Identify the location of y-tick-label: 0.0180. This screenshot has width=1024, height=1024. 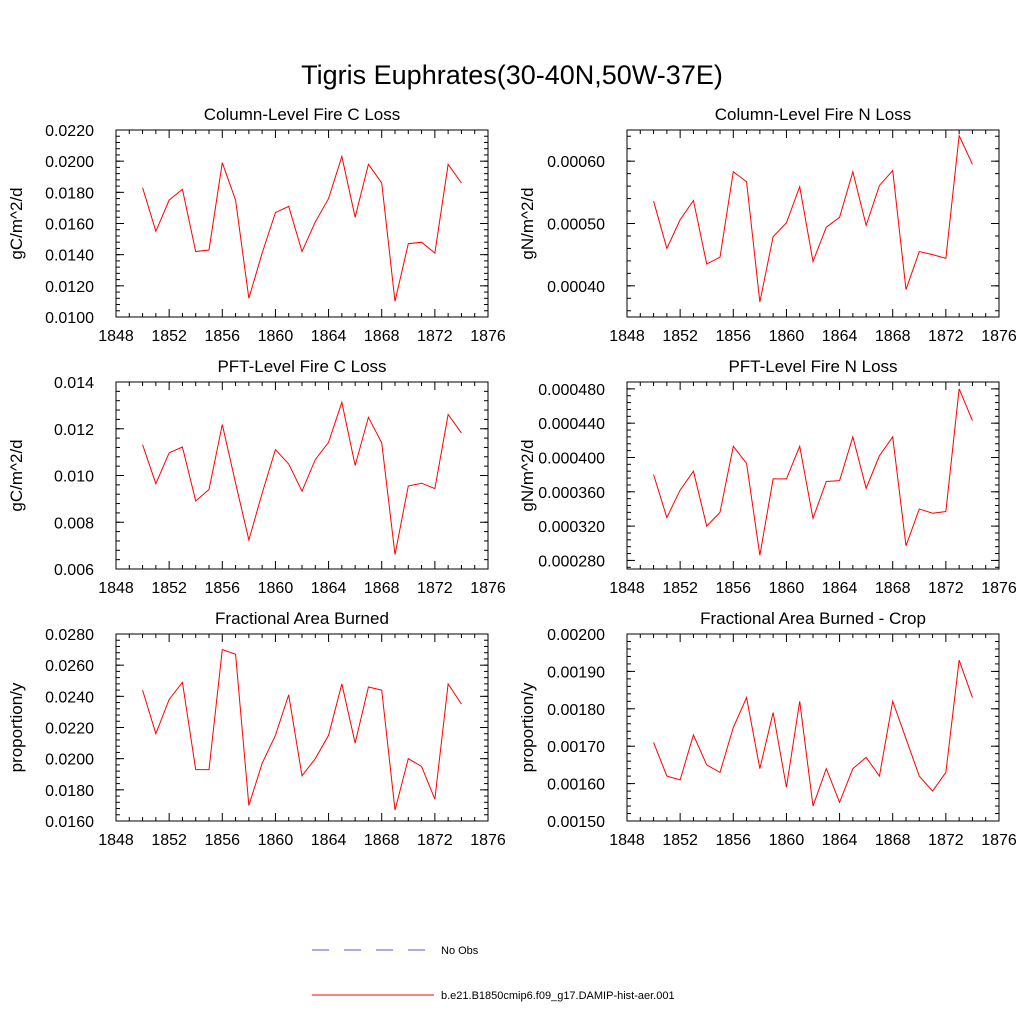
(69, 791).